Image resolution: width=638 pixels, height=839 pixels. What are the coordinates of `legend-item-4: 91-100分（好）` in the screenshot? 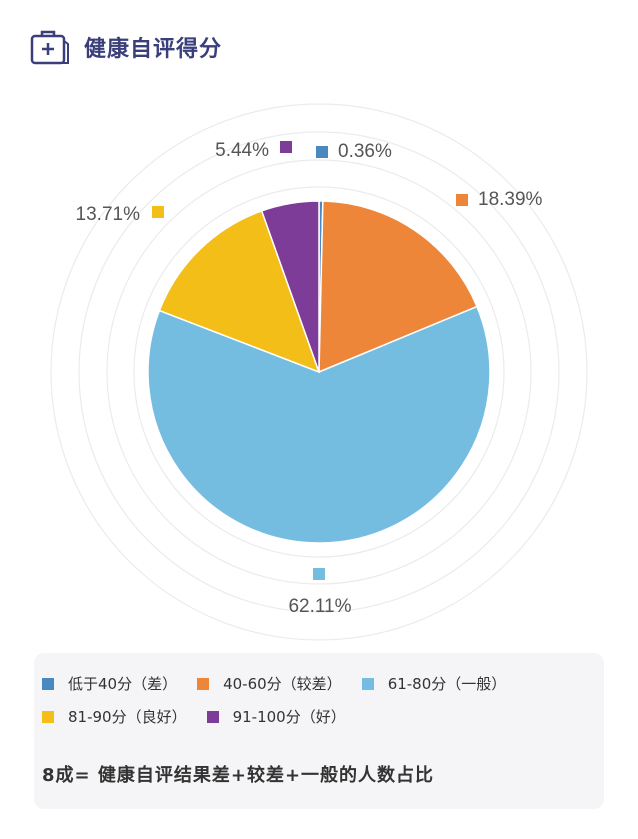 It's located at (276, 716).